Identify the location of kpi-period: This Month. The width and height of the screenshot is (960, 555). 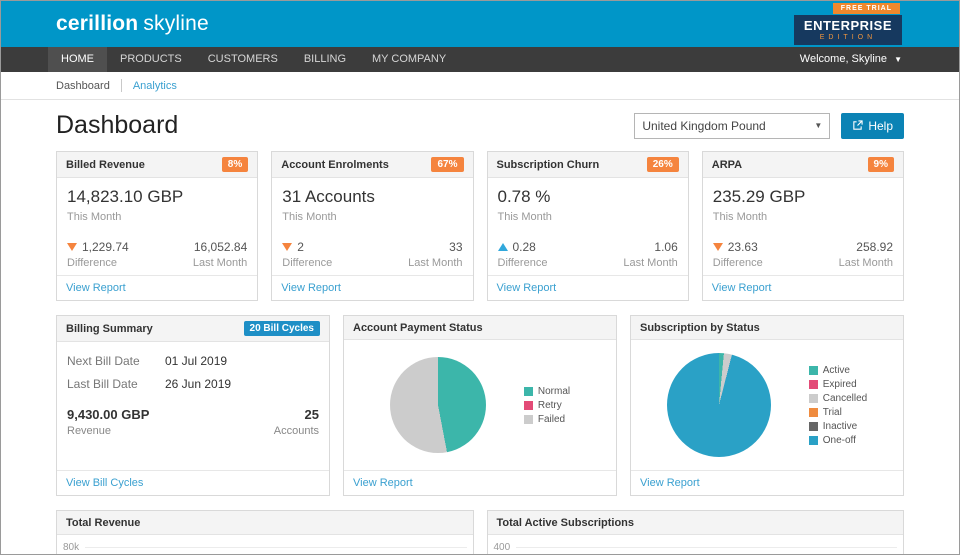
(309, 217).